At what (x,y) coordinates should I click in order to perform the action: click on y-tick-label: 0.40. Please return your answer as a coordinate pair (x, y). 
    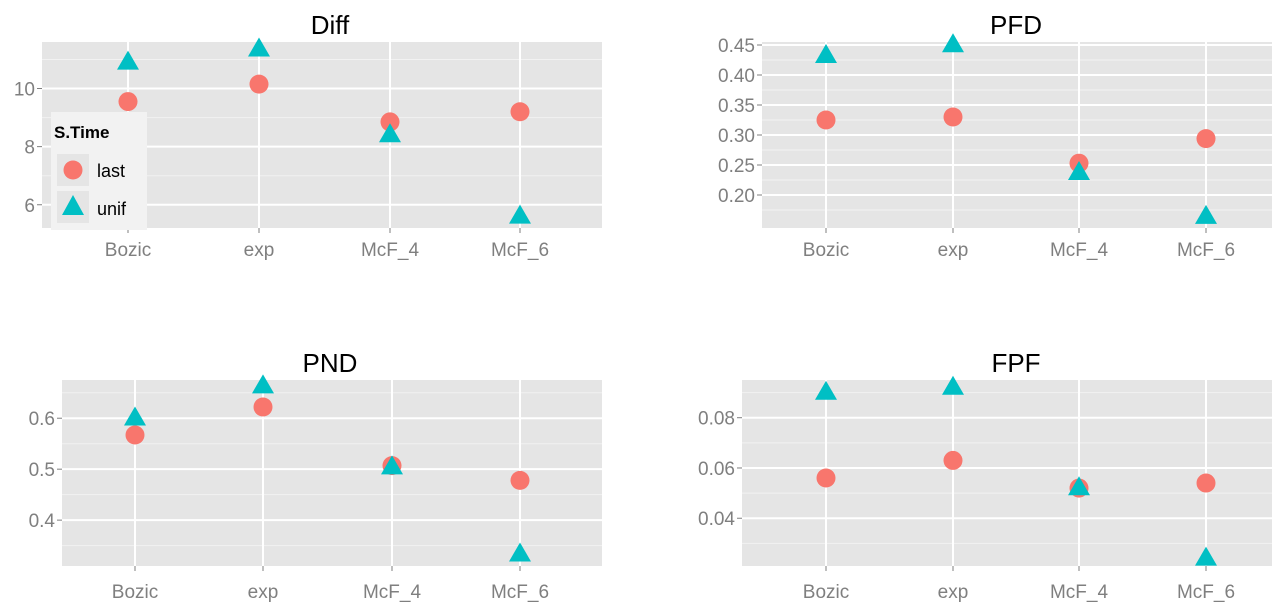
    Looking at the image, I should click on (736, 76).